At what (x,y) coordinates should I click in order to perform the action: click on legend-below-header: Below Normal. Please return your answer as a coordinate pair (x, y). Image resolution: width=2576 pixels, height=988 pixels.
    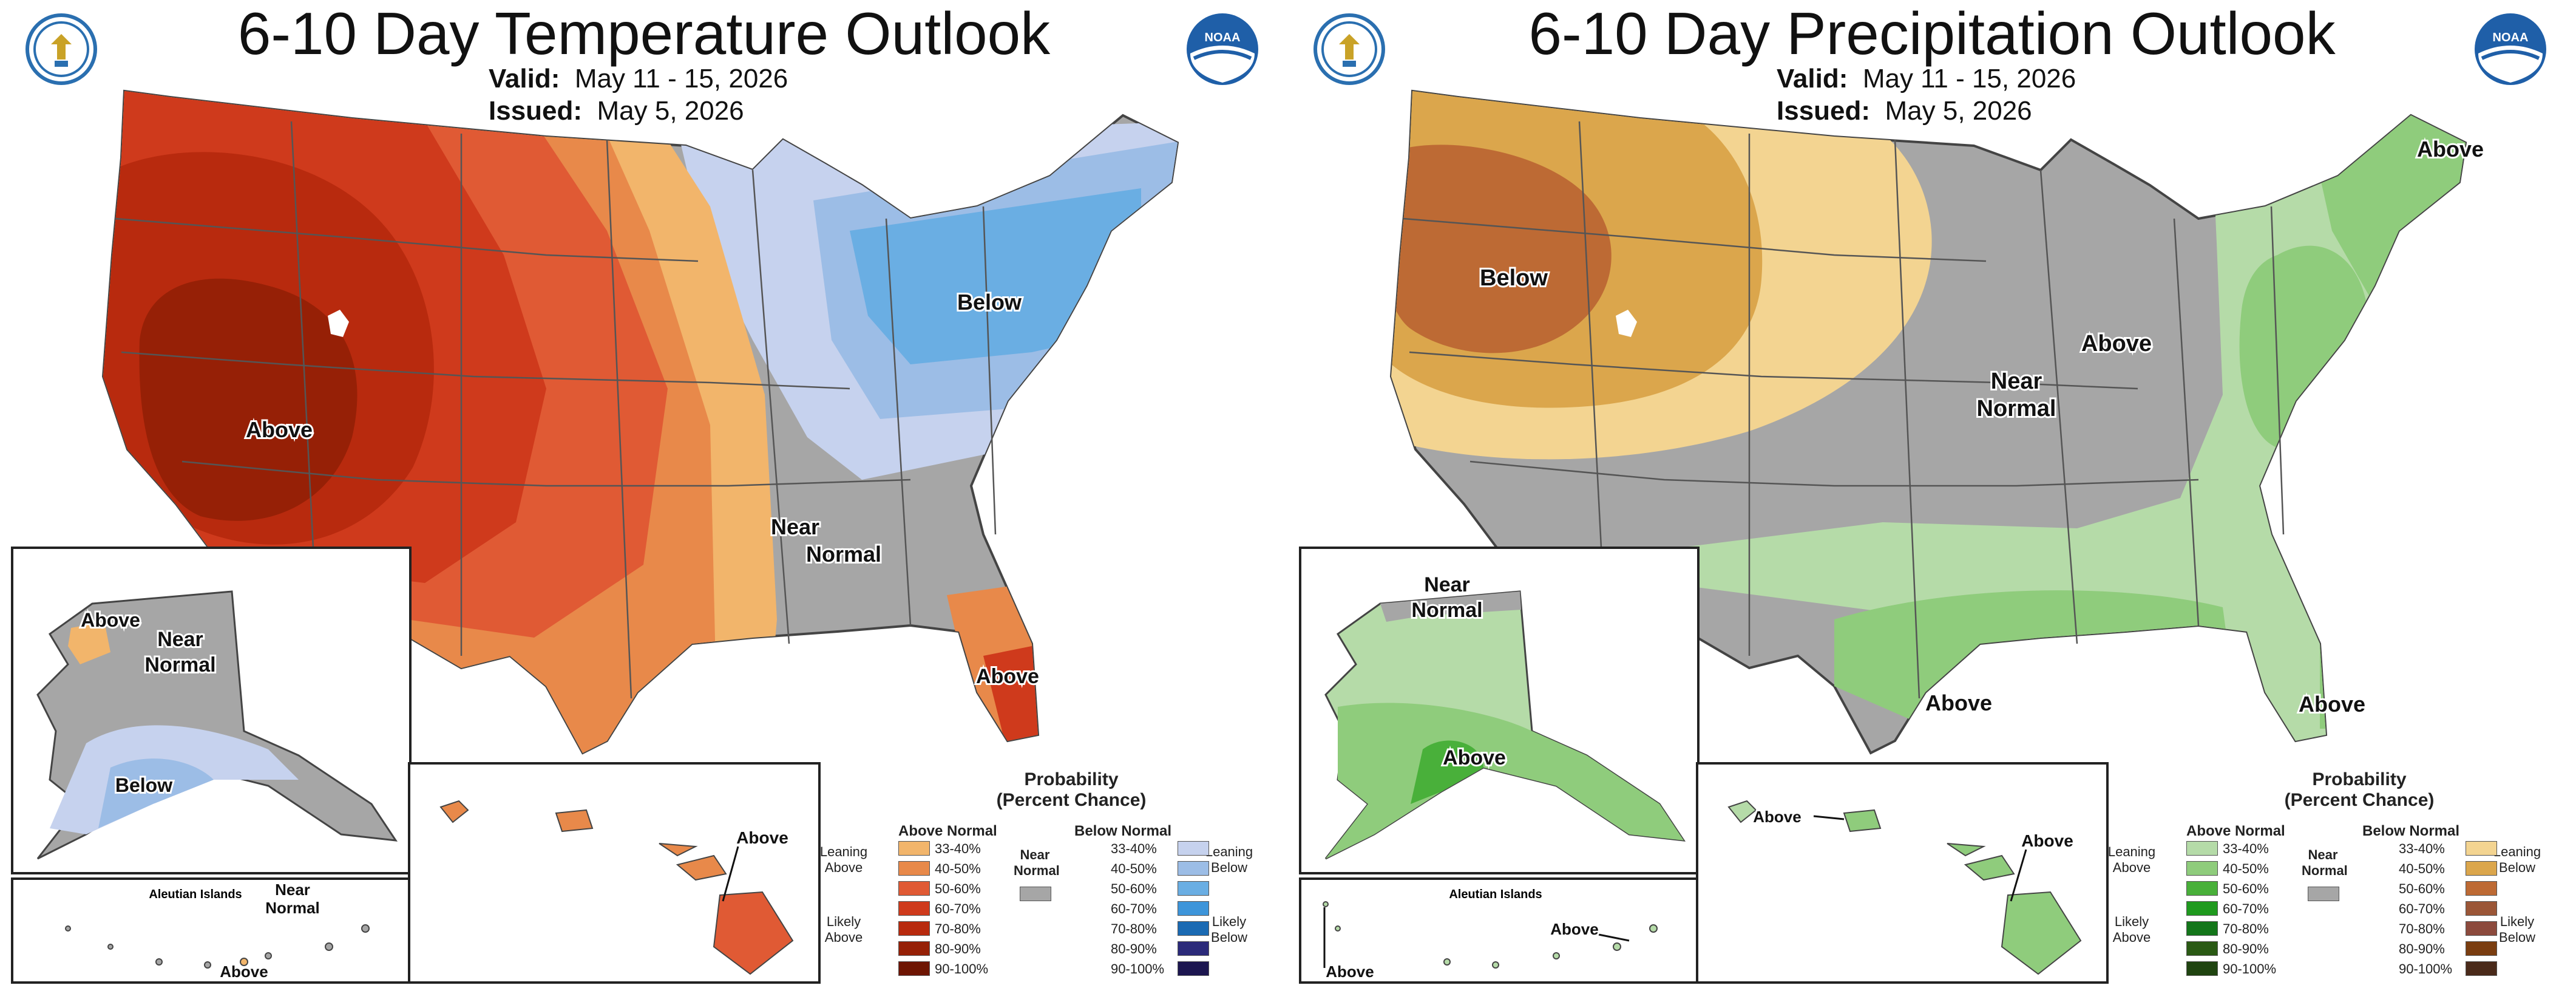
    Looking at the image, I should click on (2411, 831).